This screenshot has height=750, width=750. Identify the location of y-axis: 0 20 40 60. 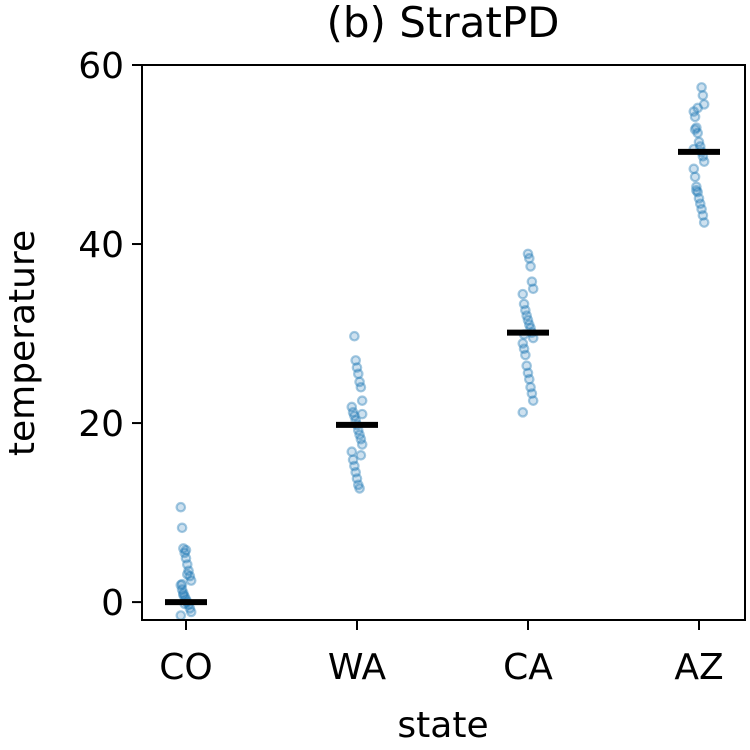
(110, 335).